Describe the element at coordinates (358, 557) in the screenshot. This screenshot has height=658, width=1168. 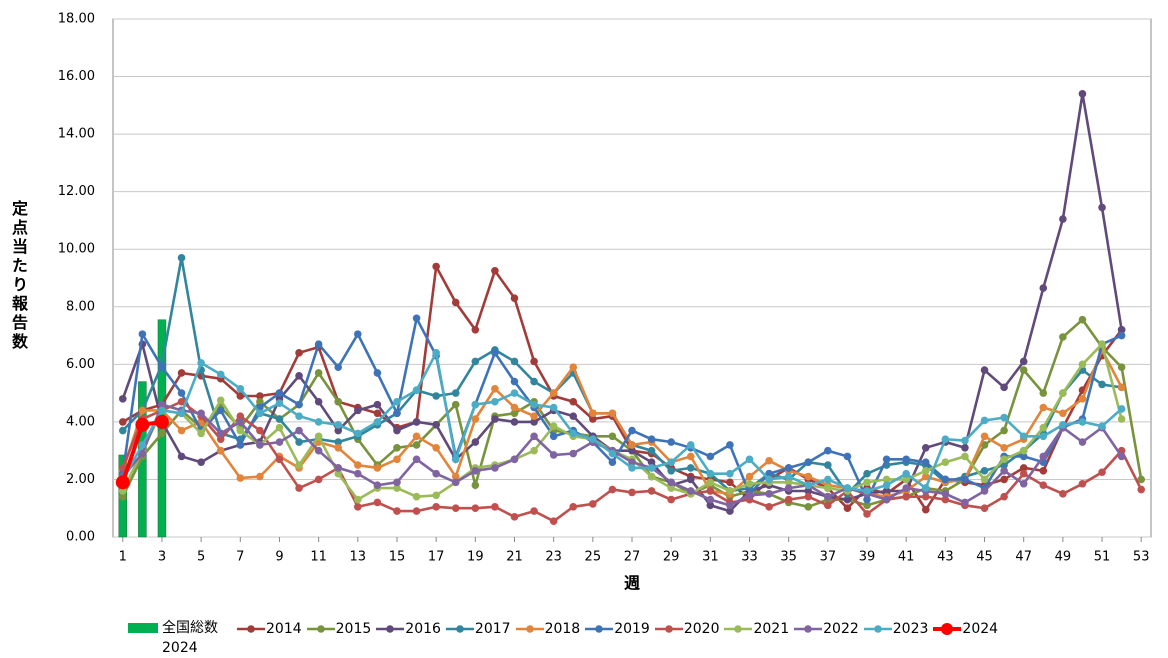
I see `x-tick-label: 13` at that location.